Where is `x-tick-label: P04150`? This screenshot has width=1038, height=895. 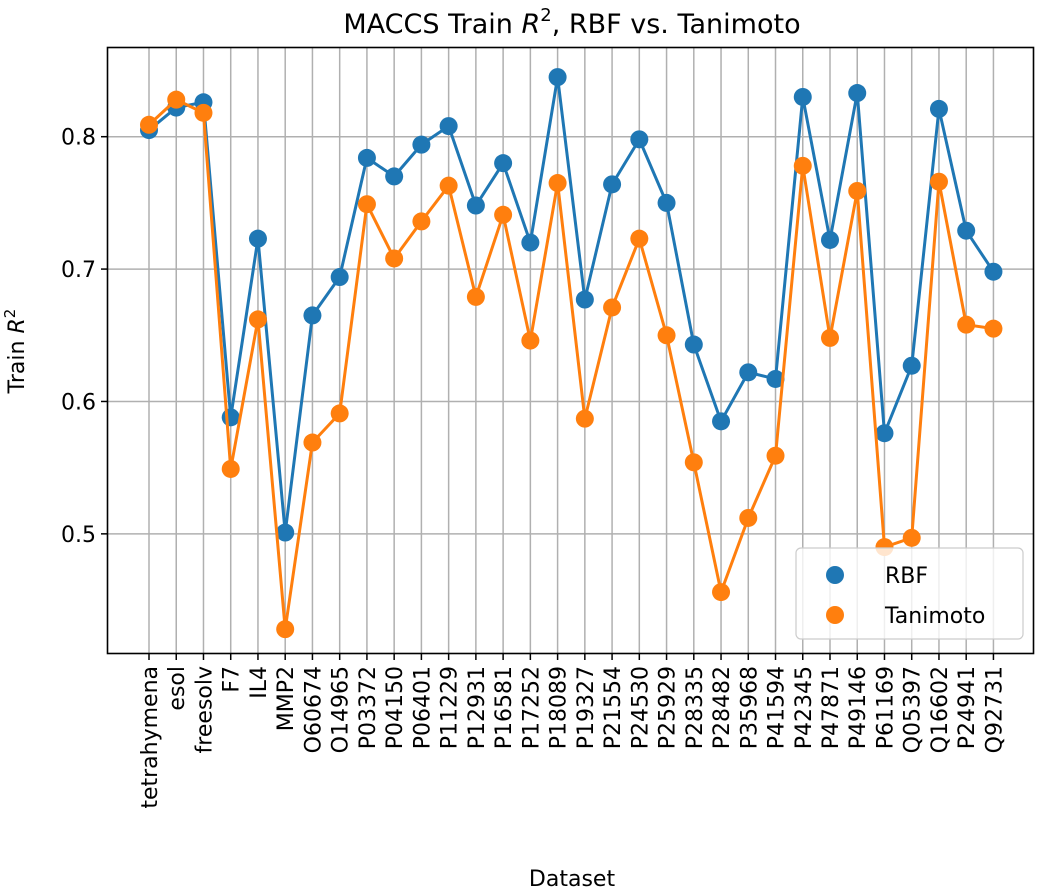
x-tick-label: P04150 is located at coordinates (395, 707).